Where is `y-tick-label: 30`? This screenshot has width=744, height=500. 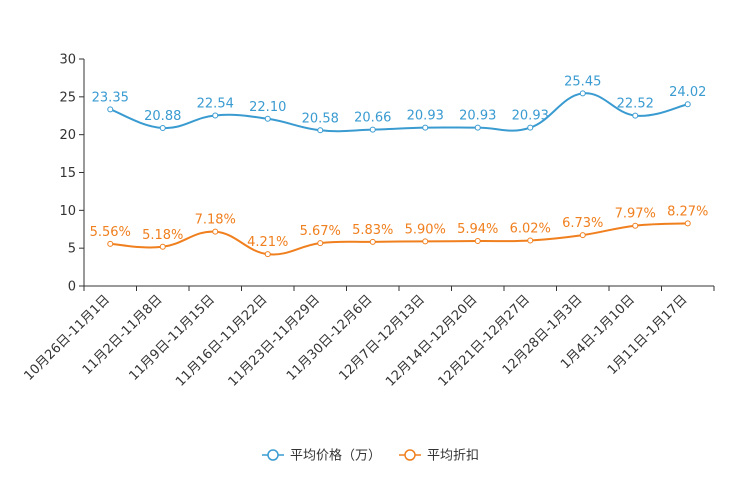
y-tick-label: 30 is located at coordinates (67, 60).